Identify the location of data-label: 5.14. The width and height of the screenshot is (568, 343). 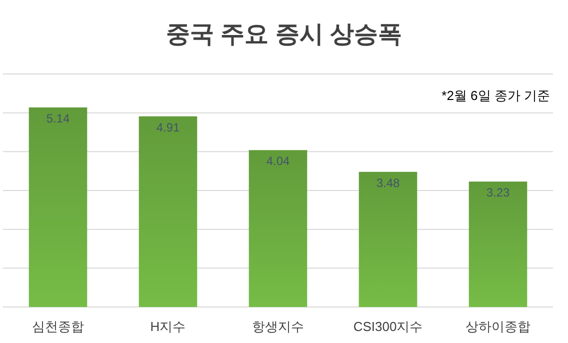
(58, 118).